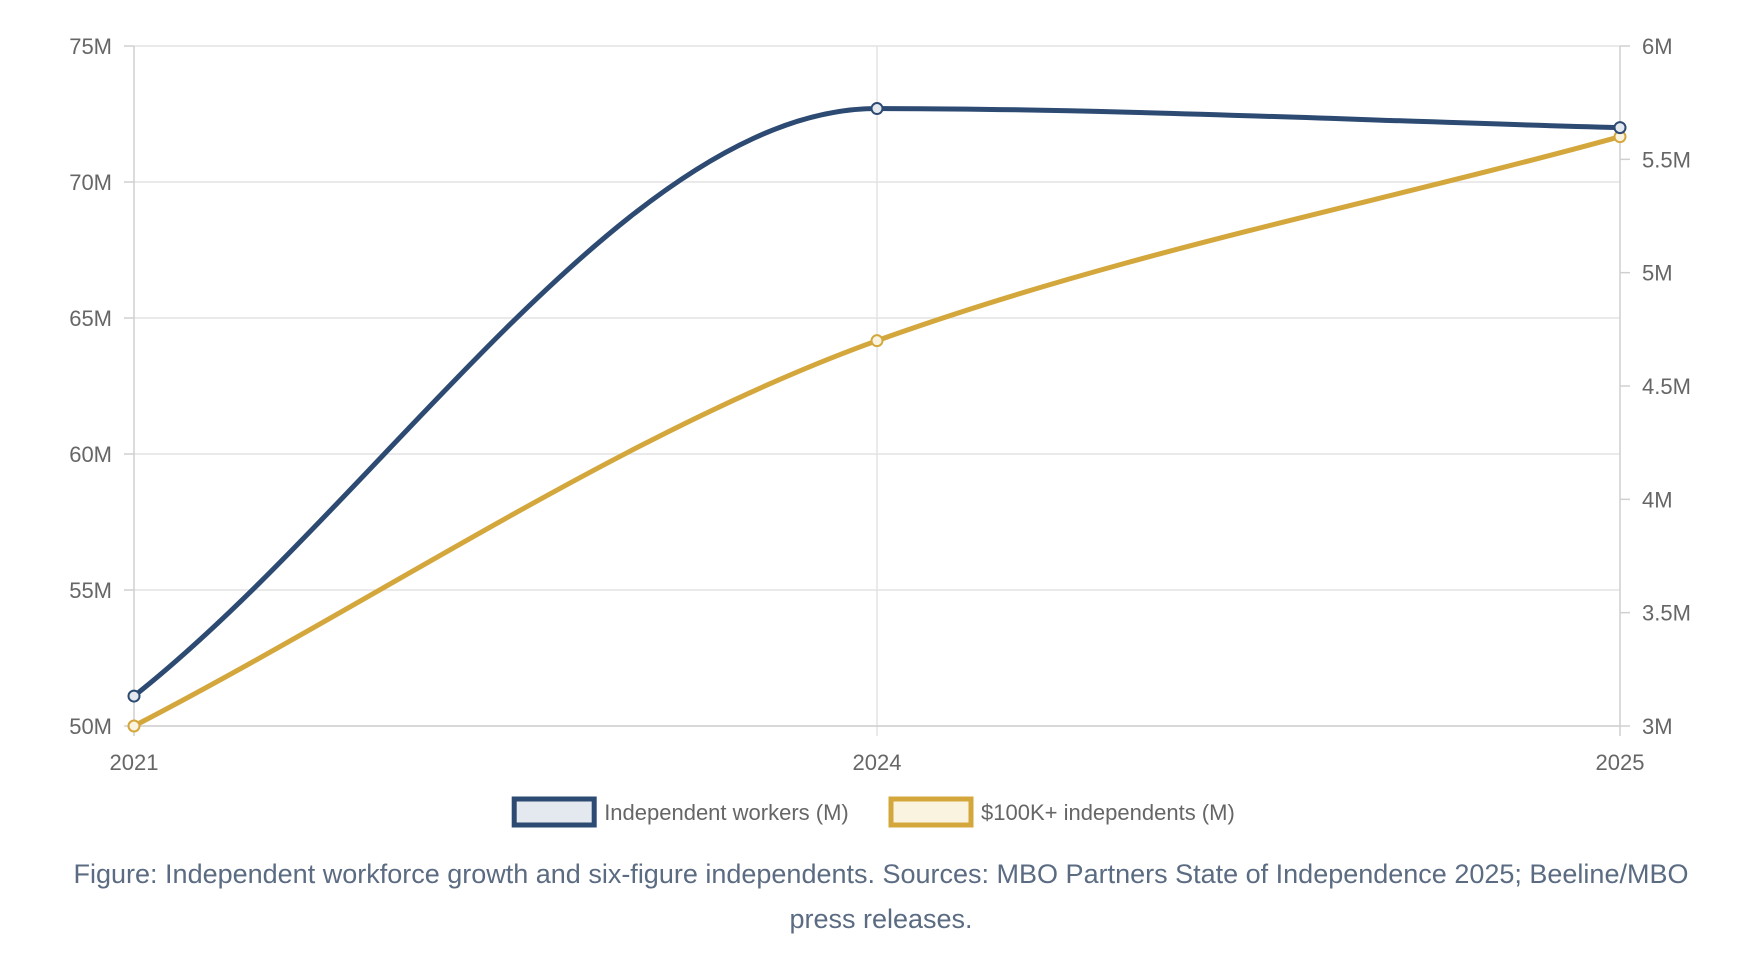 The image size is (1762, 962). I want to click on y-left-tick-label: 70M, so click(90, 182).